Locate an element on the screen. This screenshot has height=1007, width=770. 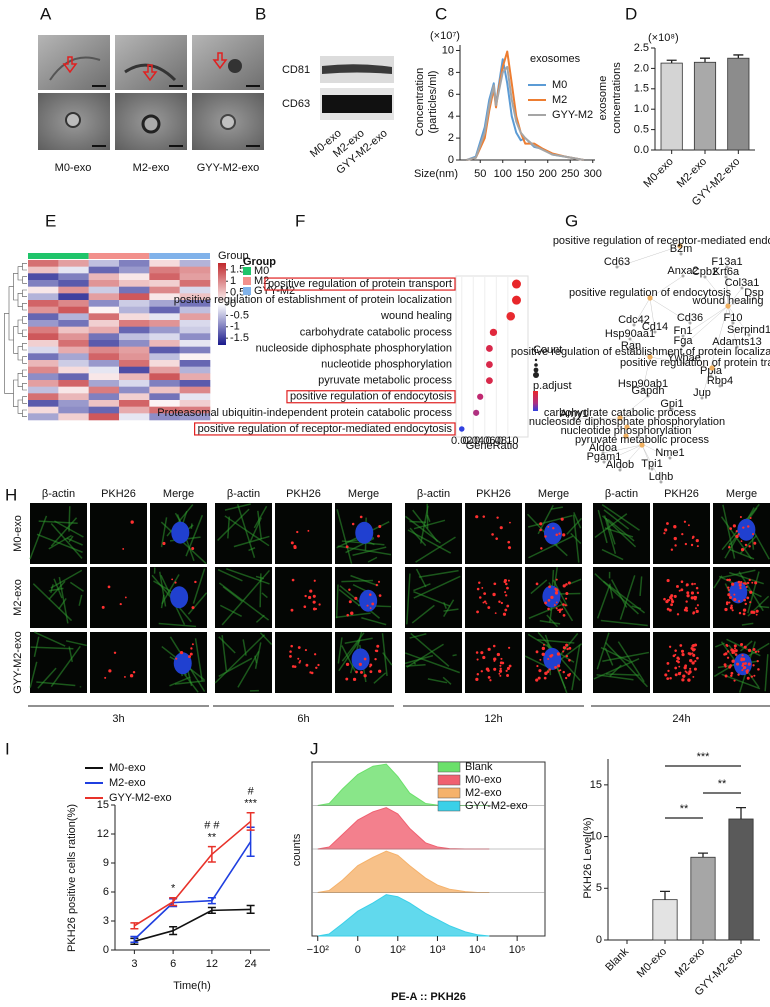
exosome is located at coordinates (73, 120).